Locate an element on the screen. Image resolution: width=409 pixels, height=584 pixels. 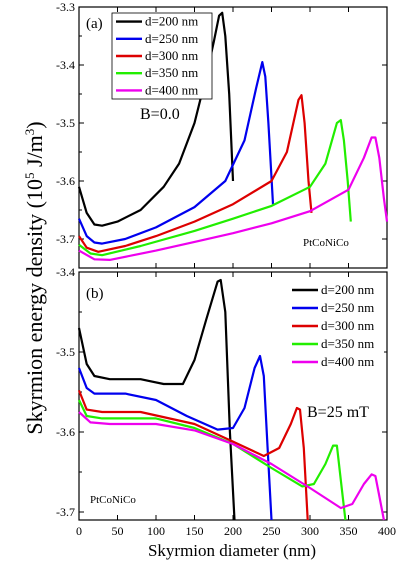
x-tick-label: 400 is located at coordinates (387, 531).